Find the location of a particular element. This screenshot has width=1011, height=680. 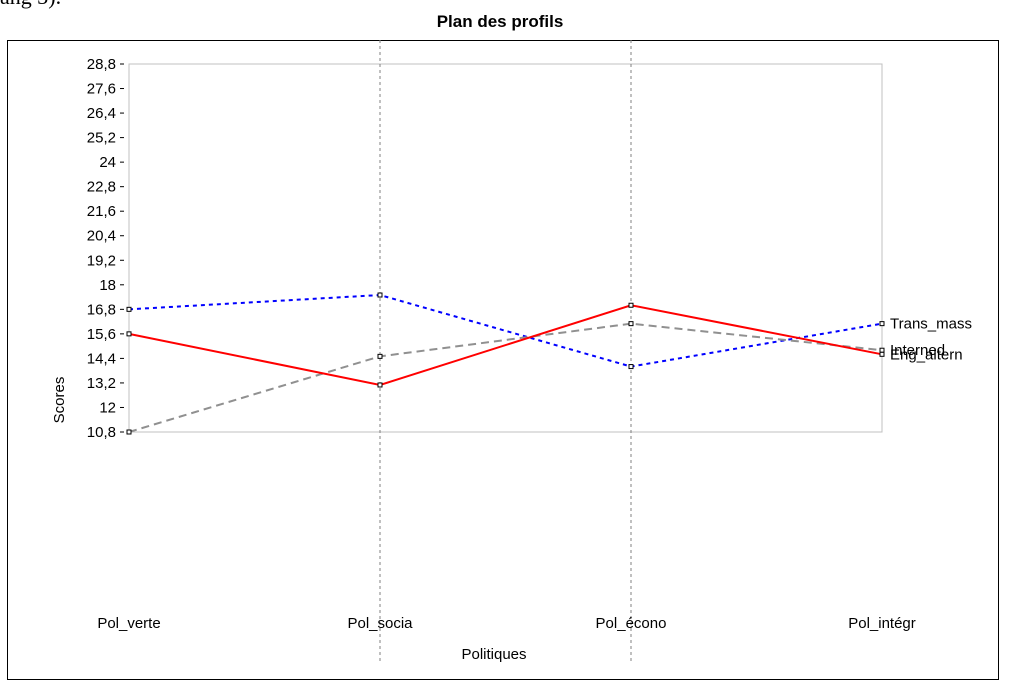

y-tick-label: 18 is located at coordinates (107, 285).